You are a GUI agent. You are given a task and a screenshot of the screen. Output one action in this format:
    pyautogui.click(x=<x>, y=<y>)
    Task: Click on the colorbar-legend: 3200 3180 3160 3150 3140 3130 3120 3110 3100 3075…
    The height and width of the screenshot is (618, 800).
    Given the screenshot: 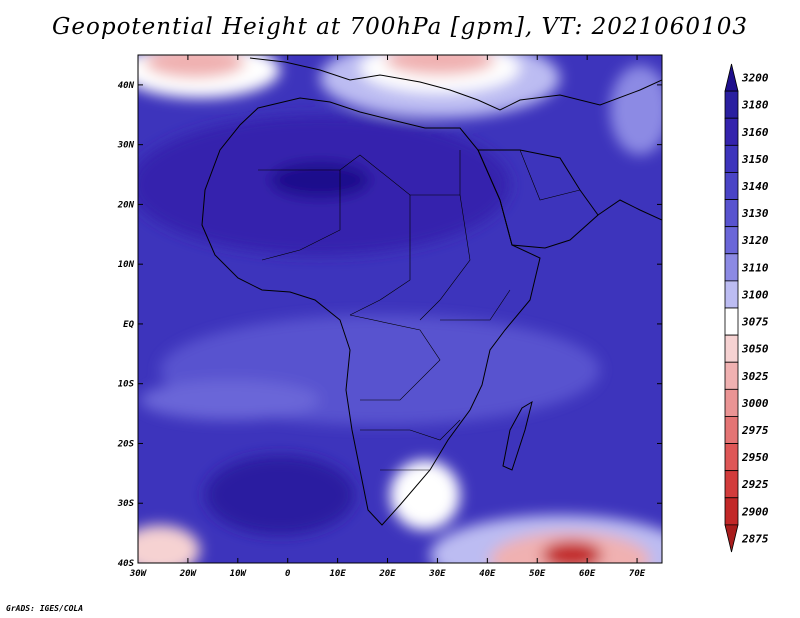 What is the action you would take?
    pyautogui.click(x=746, y=308)
    